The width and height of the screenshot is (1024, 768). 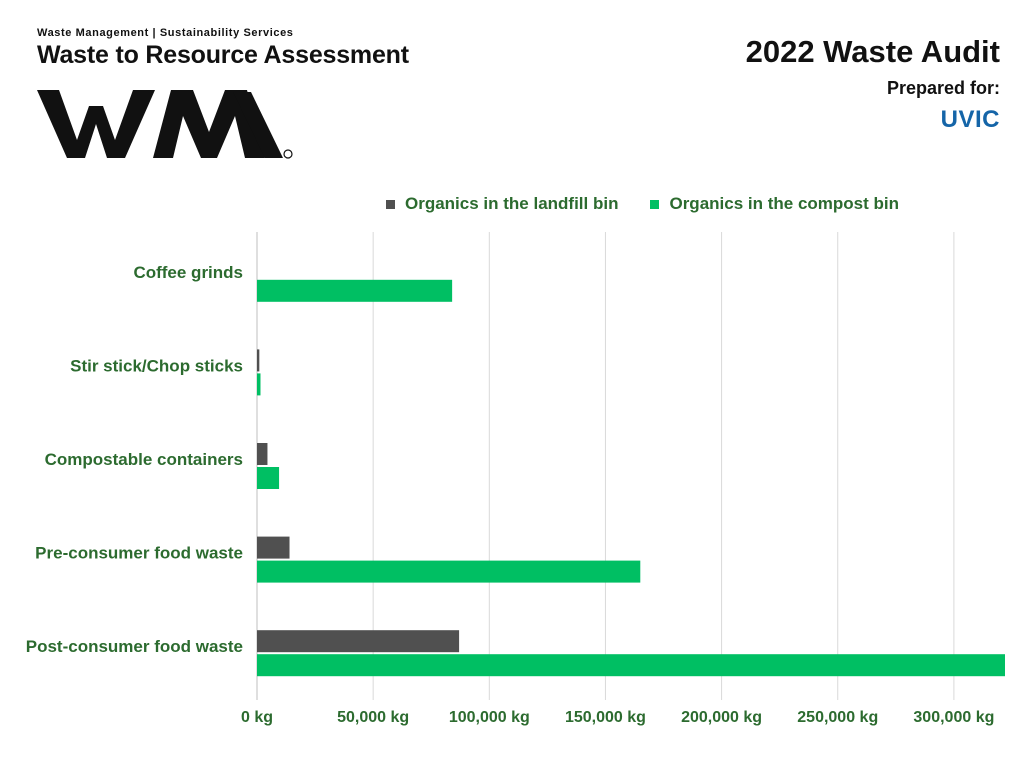 I want to click on wm-logo, so click(x=165, y=124).